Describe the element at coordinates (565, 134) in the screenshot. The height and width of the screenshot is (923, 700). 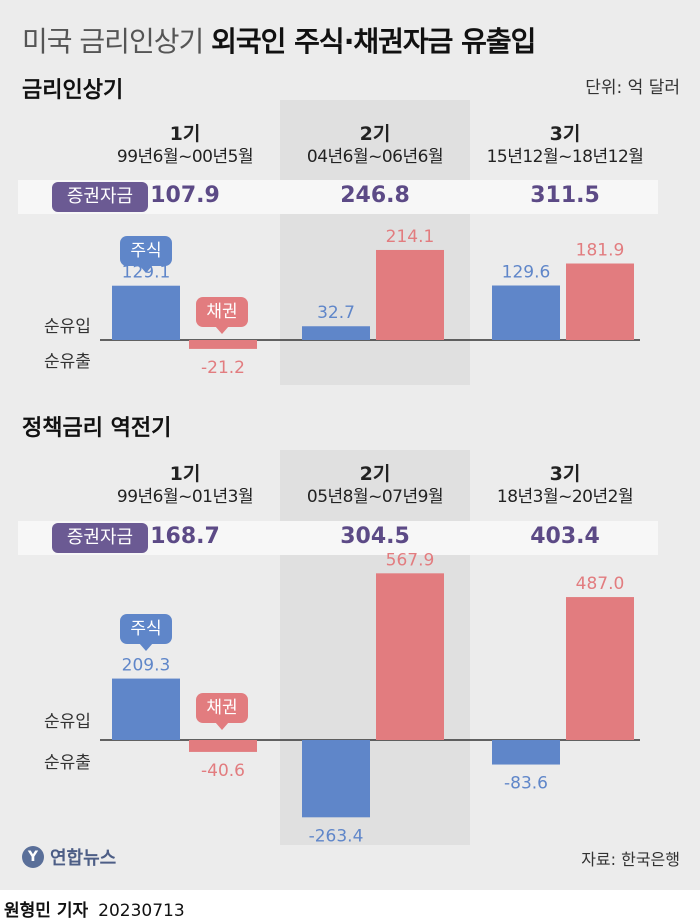
I see `s1-period-3-name: 3기` at that location.